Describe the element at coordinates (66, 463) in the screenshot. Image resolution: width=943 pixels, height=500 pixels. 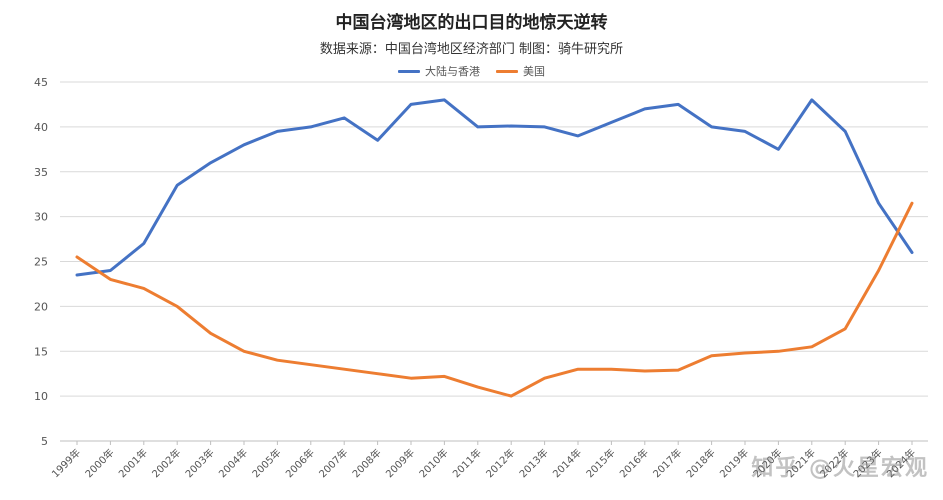
I see `x-tick-label-0: 1999年` at that location.